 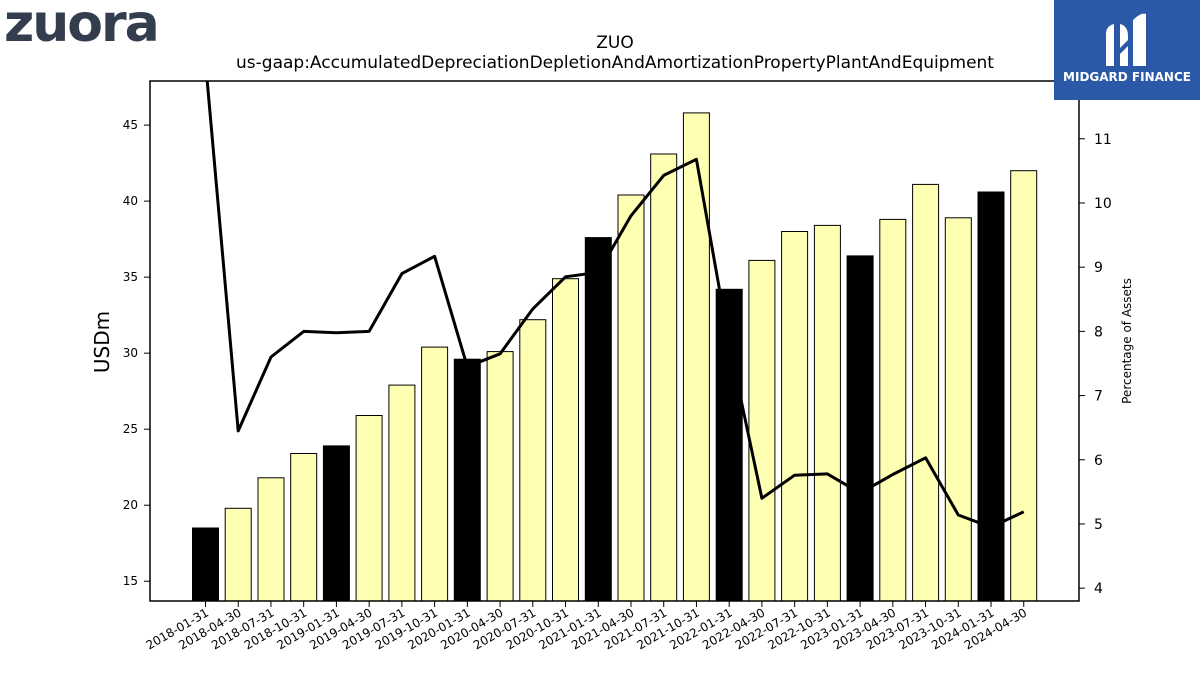 I want to click on y-axis-label: USDm, so click(x=102, y=342).